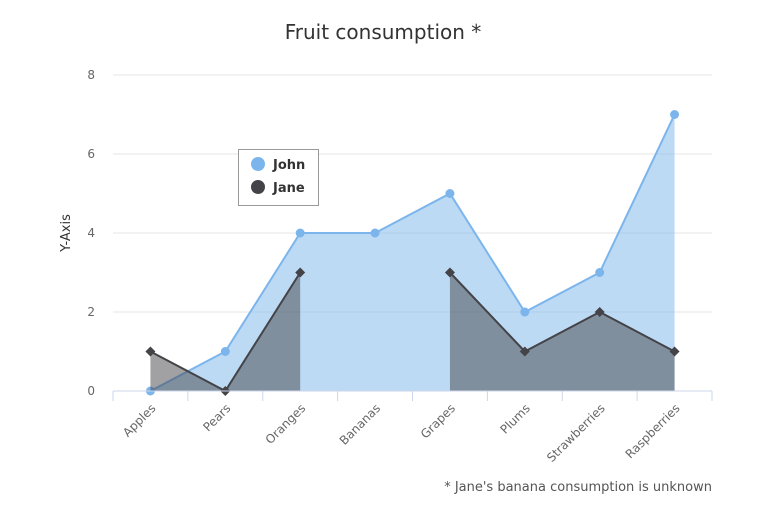 The width and height of the screenshot is (782, 514). I want to click on legend-box, so click(278, 177).